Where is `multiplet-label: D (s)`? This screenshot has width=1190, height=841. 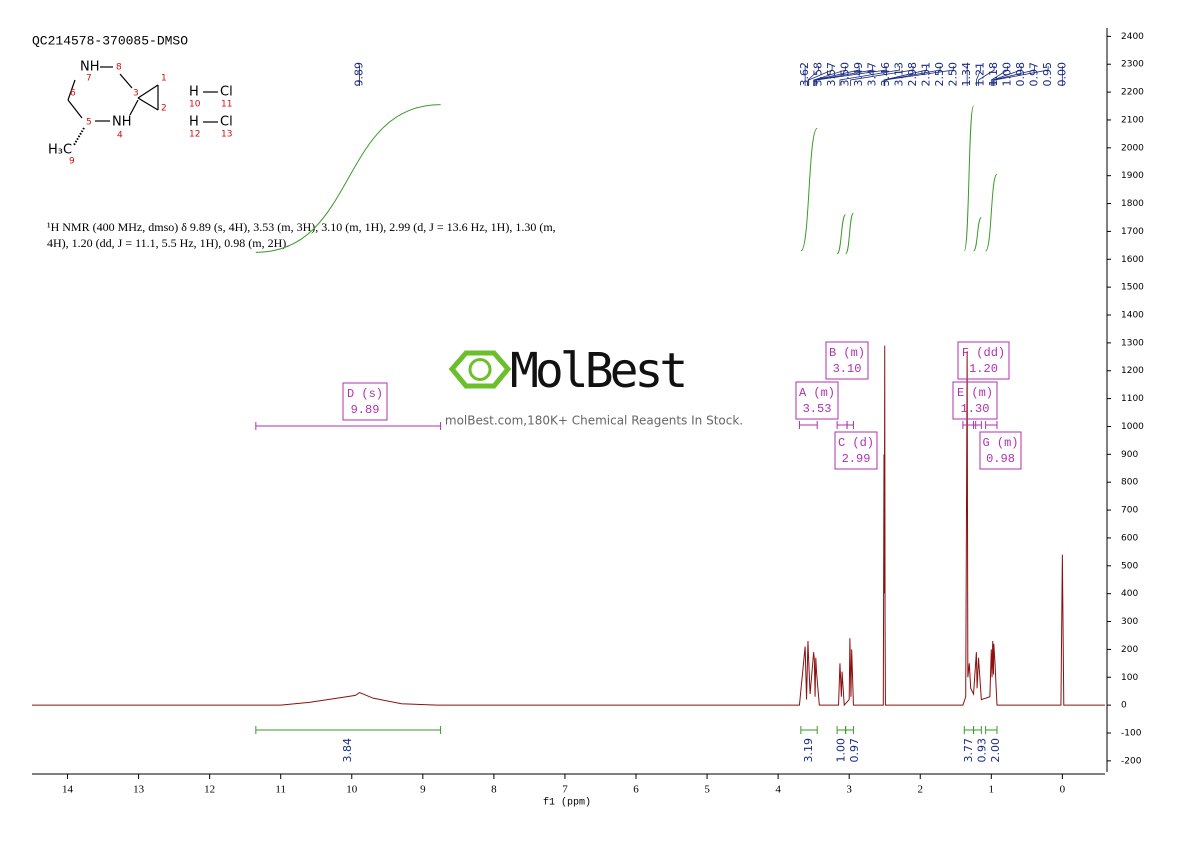
multiplet-label: D (s) is located at coordinates (365, 394).